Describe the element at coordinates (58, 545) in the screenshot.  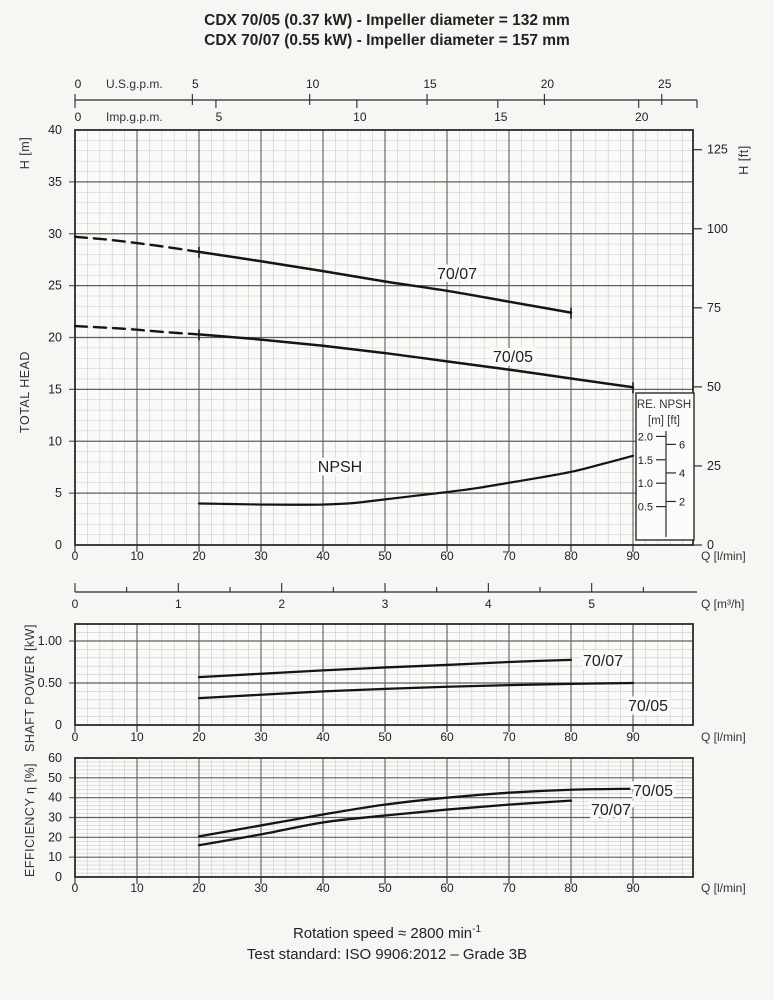
I see `head-m-tick-label: 0` at that location.